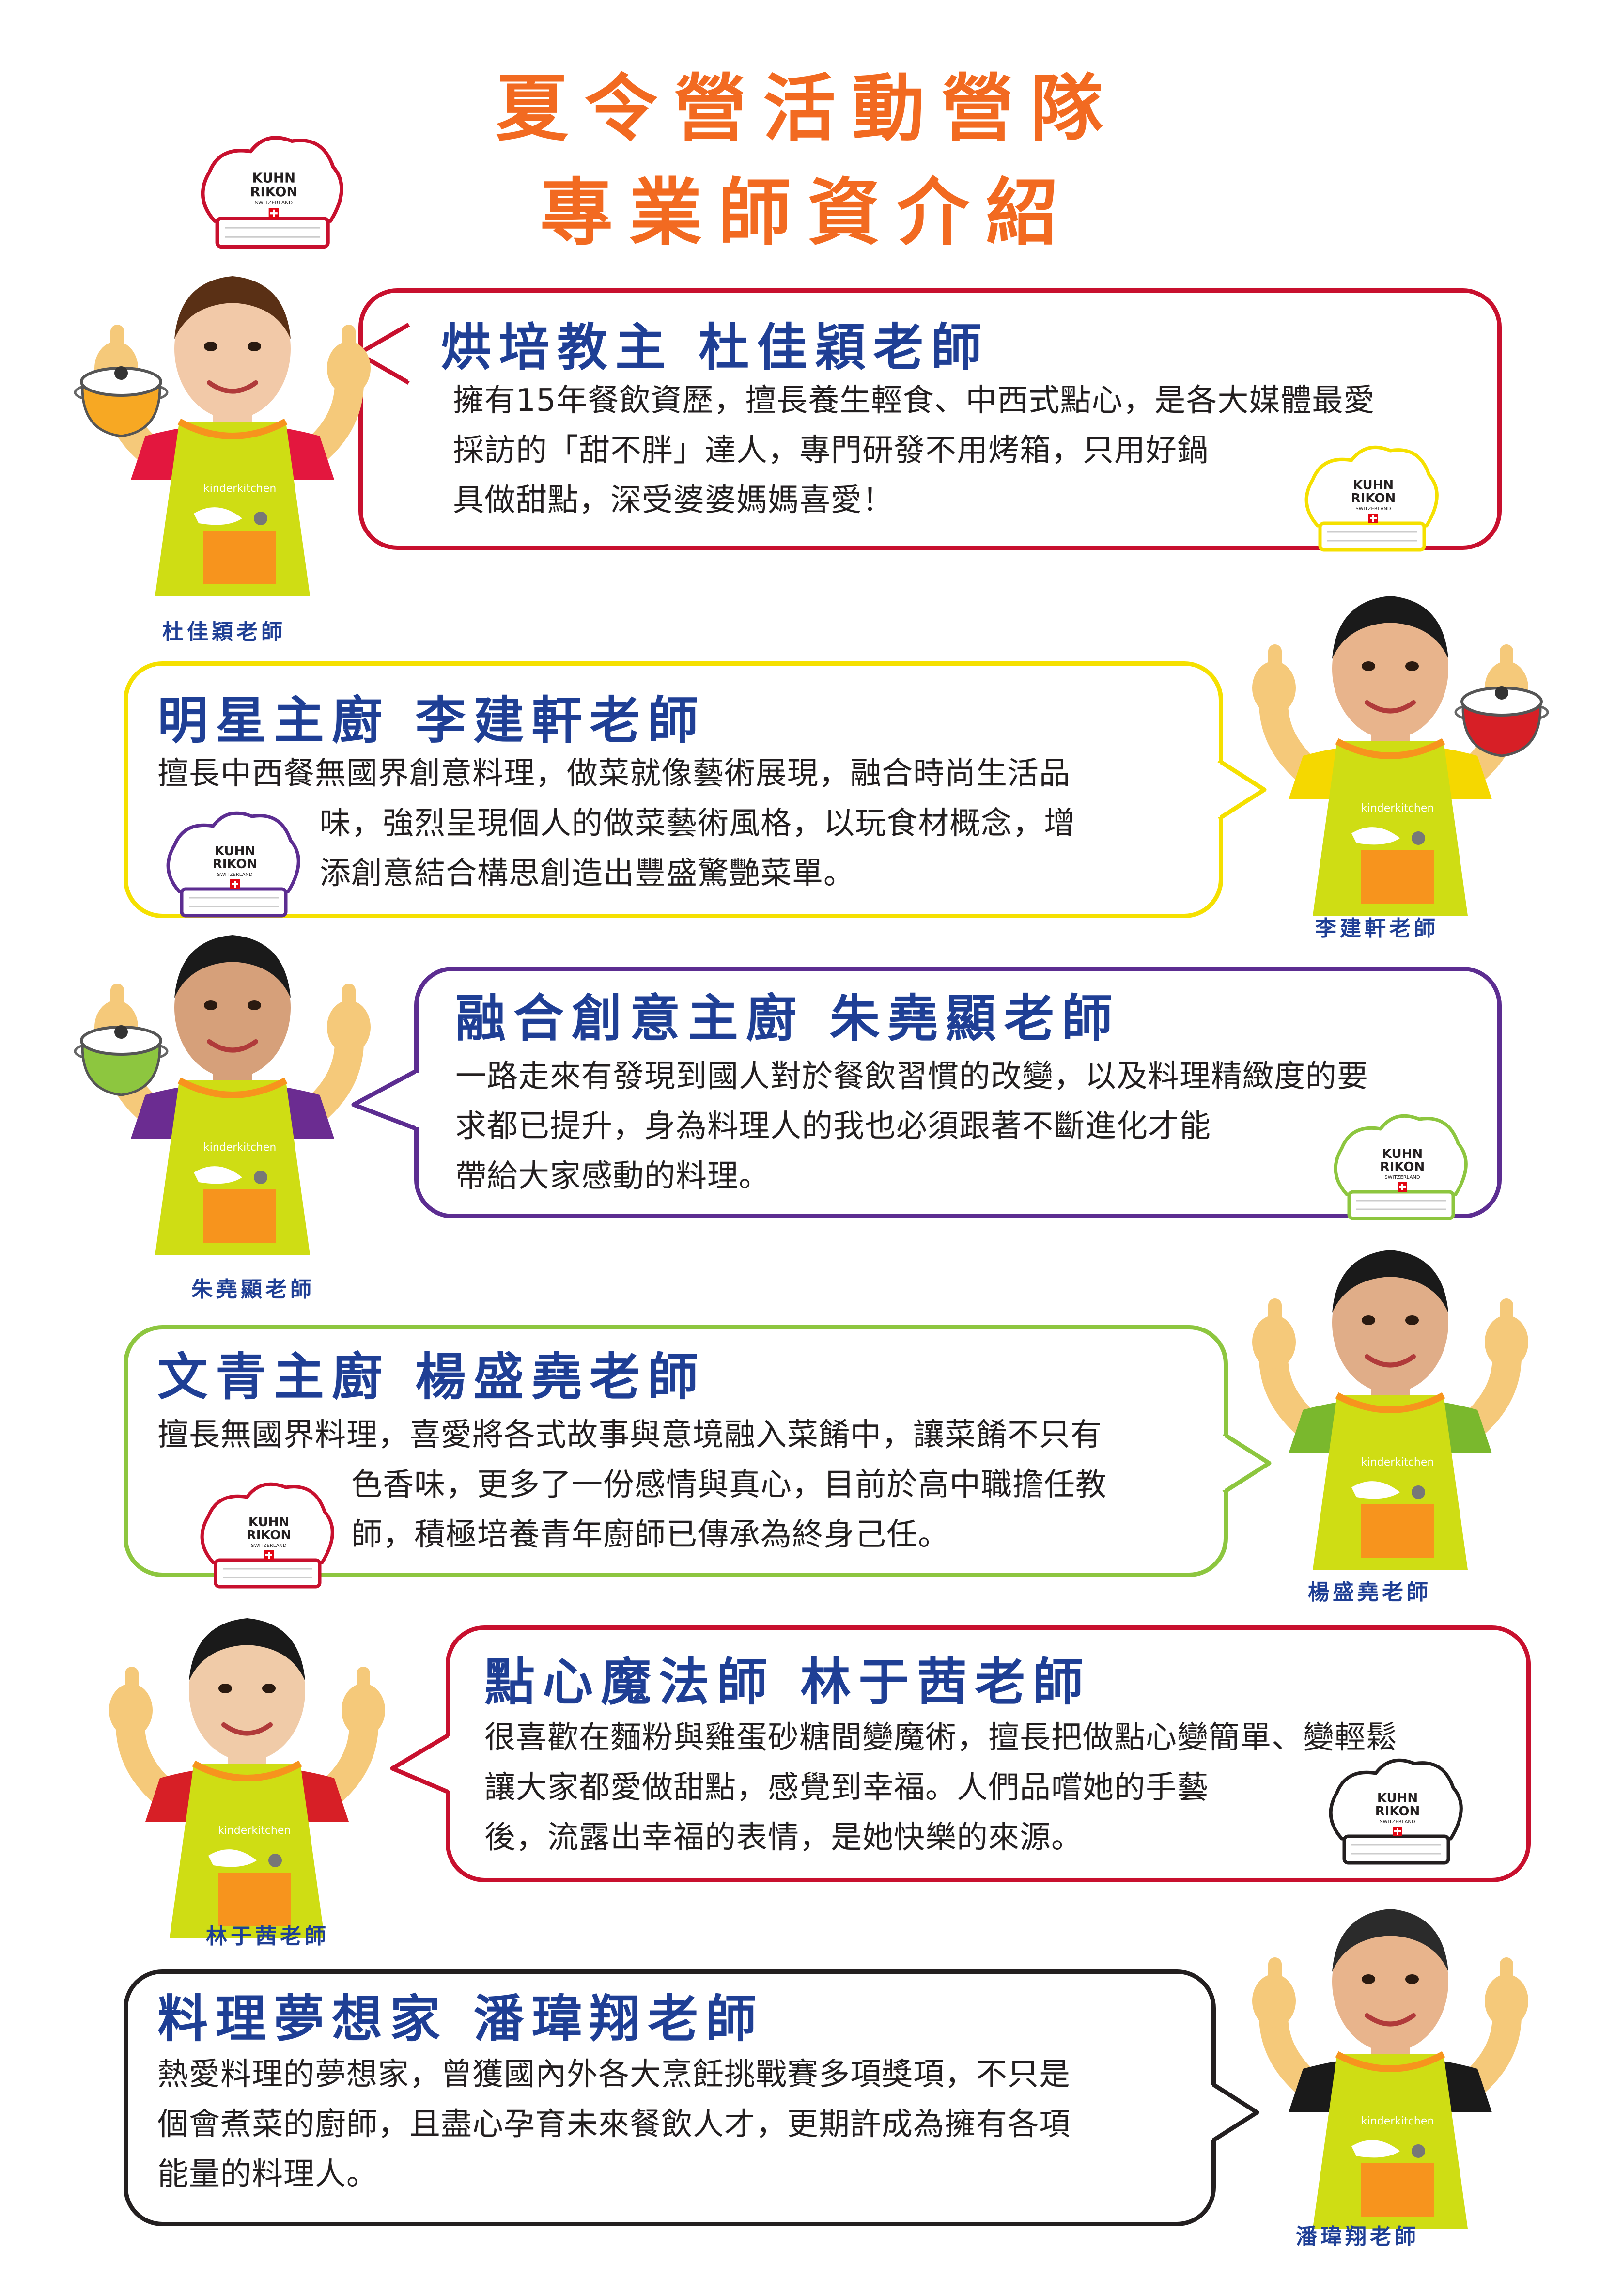  Describe the element at coordinates (588, 873) in the screenshot. I see `bio-line: 添創意結合構思創造出豐盛驚艷菜單。` at that location.